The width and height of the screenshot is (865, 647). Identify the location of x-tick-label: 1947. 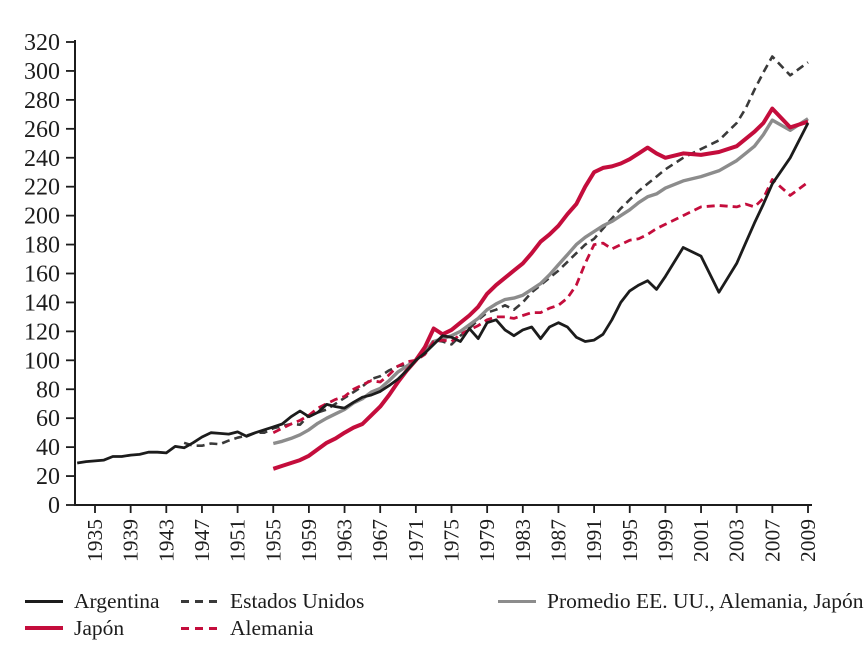
(202, 540).